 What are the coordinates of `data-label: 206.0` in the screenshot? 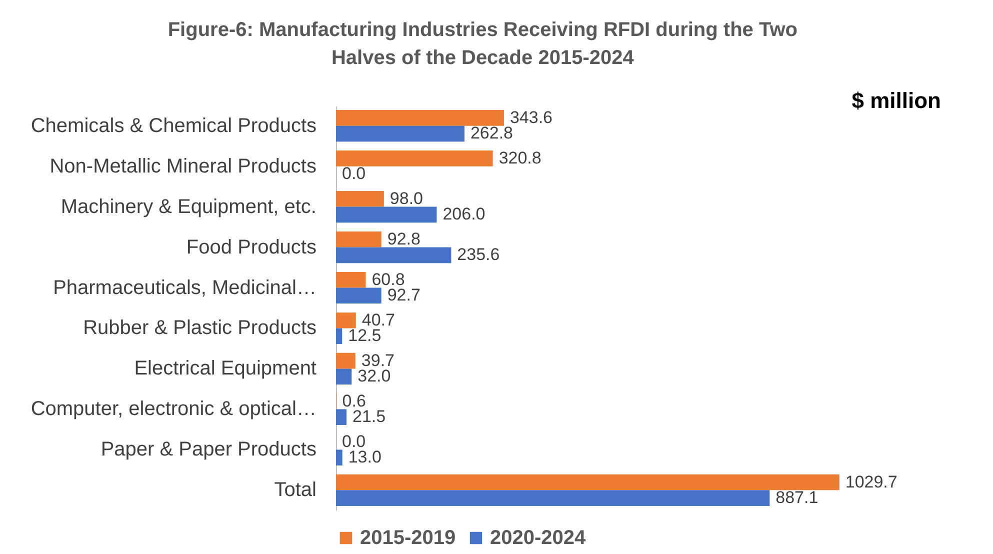 It's located at (464, 214).